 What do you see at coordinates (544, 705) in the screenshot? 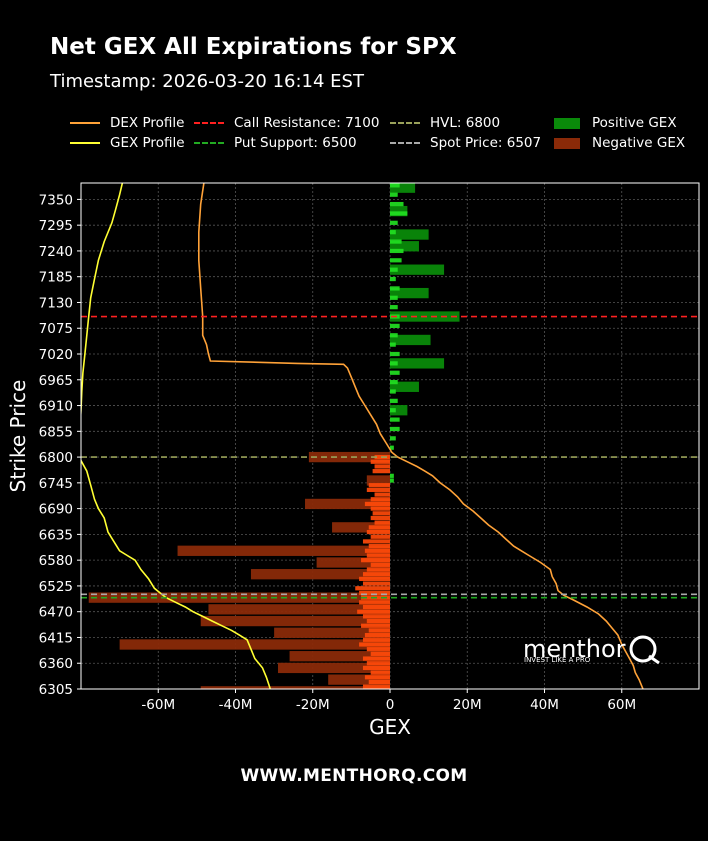
I see `x-tick-label: 40M` at bounding box center [544, 705].